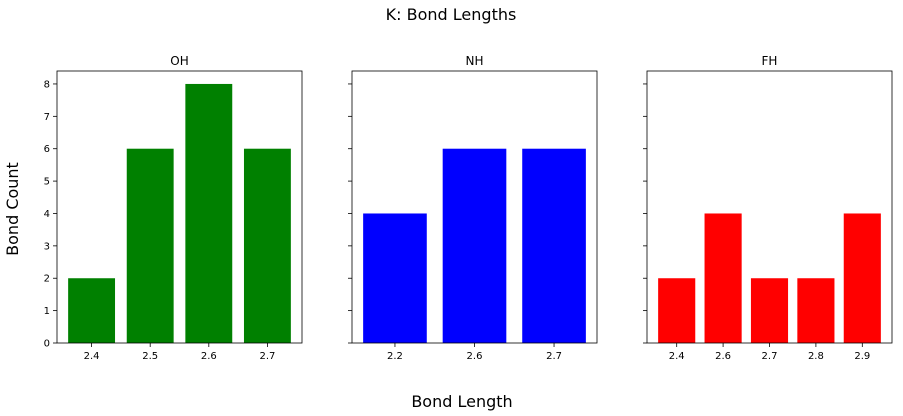 The image size is (903, 416). I want to click on x-tick-label-fh-3: 2.8, so click(816, 356).